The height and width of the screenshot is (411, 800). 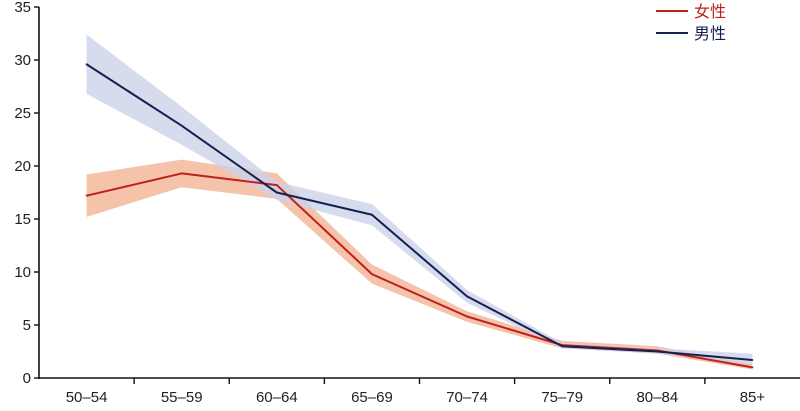 I want to click on x-tick-label-6: 80–84, so click(x=657, y=397).